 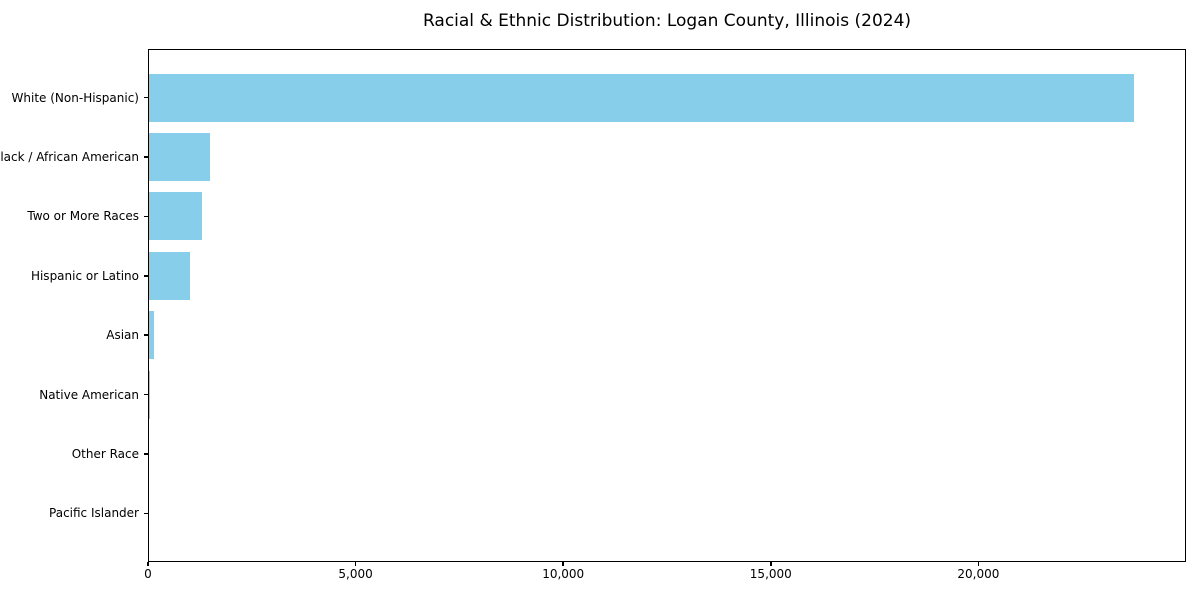 I want to click on x-tick-label: 15,000, so click(x=770, y=574).